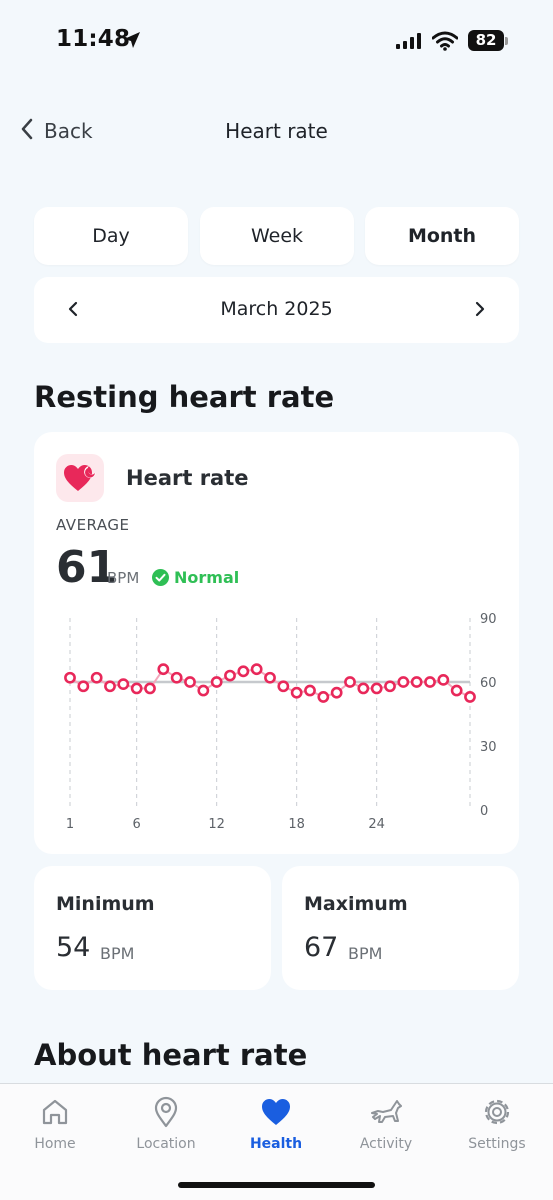 The height and width of the screenshot is (1200, 553). I want to click on status-badge: Normal, so click(195, 577).